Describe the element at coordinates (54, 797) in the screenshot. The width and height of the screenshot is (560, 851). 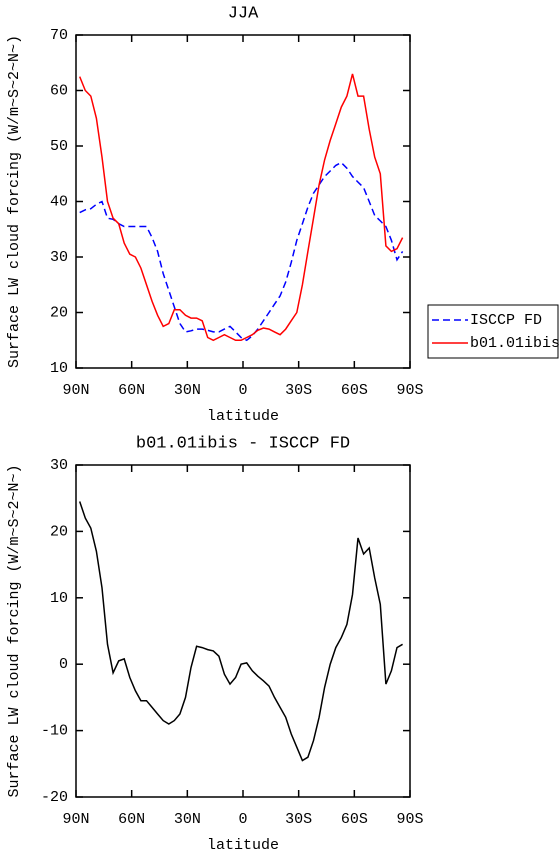
I see `y-tick-label: -20` at that location.